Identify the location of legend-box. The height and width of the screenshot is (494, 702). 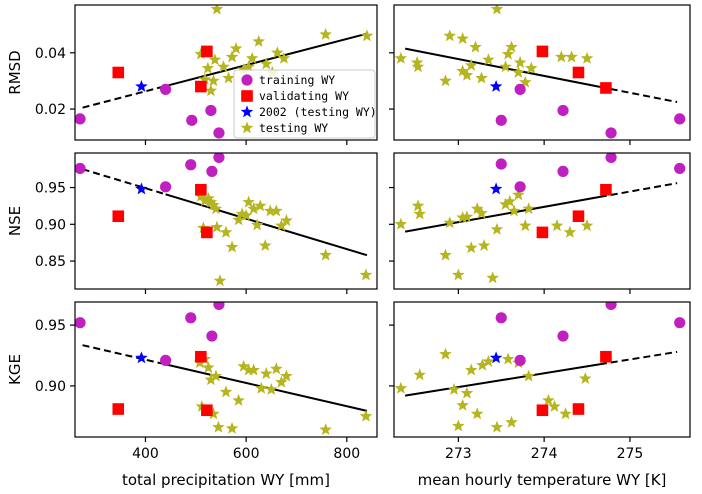
(304, 104).